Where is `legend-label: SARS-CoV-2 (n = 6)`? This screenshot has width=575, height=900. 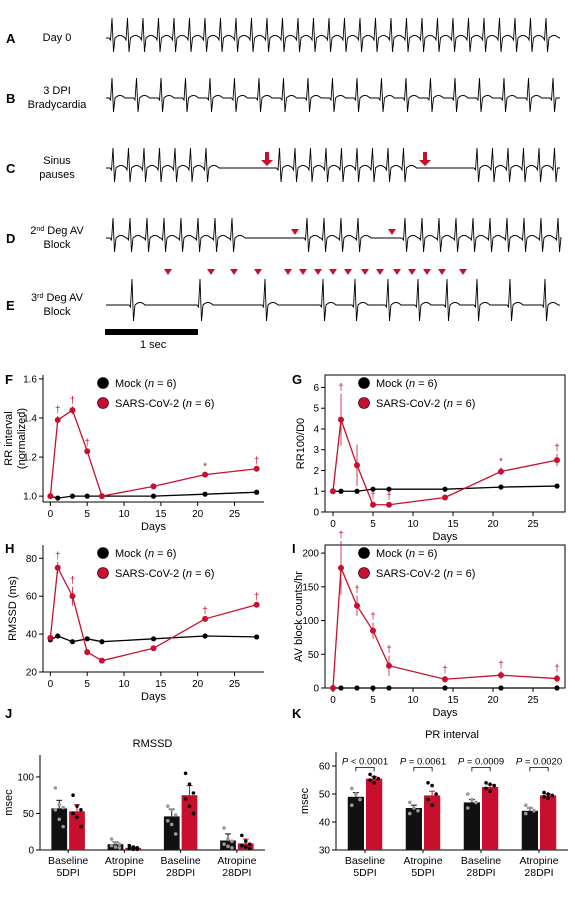
legend-label: SARS-CoV-2 (n = 6) is located at coordinates (164, 574).